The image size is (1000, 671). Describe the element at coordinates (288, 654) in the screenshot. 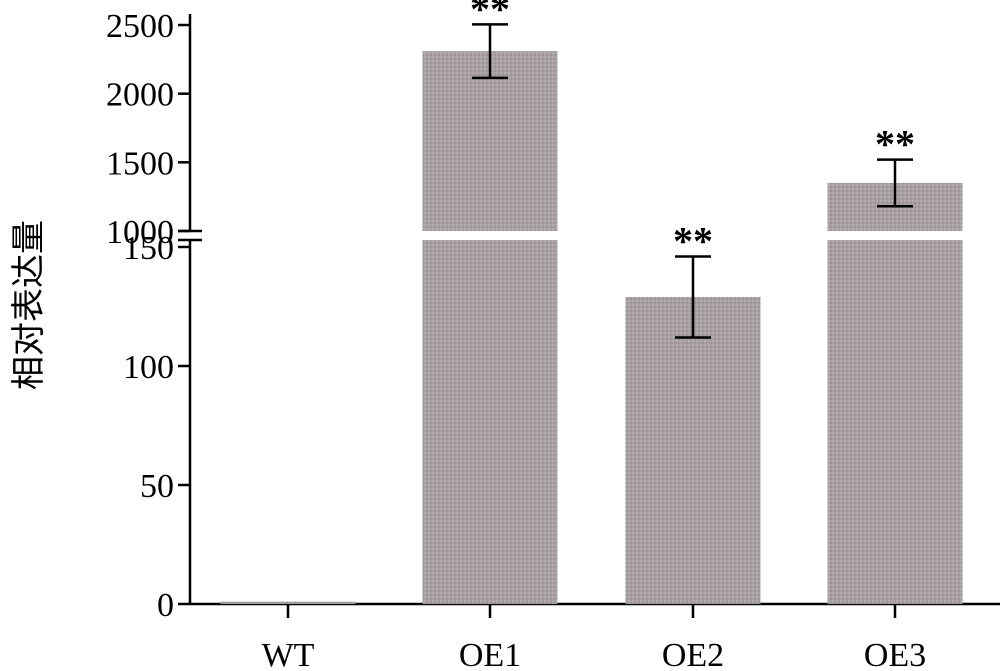

I see `x-tick-label: WT` at that location.